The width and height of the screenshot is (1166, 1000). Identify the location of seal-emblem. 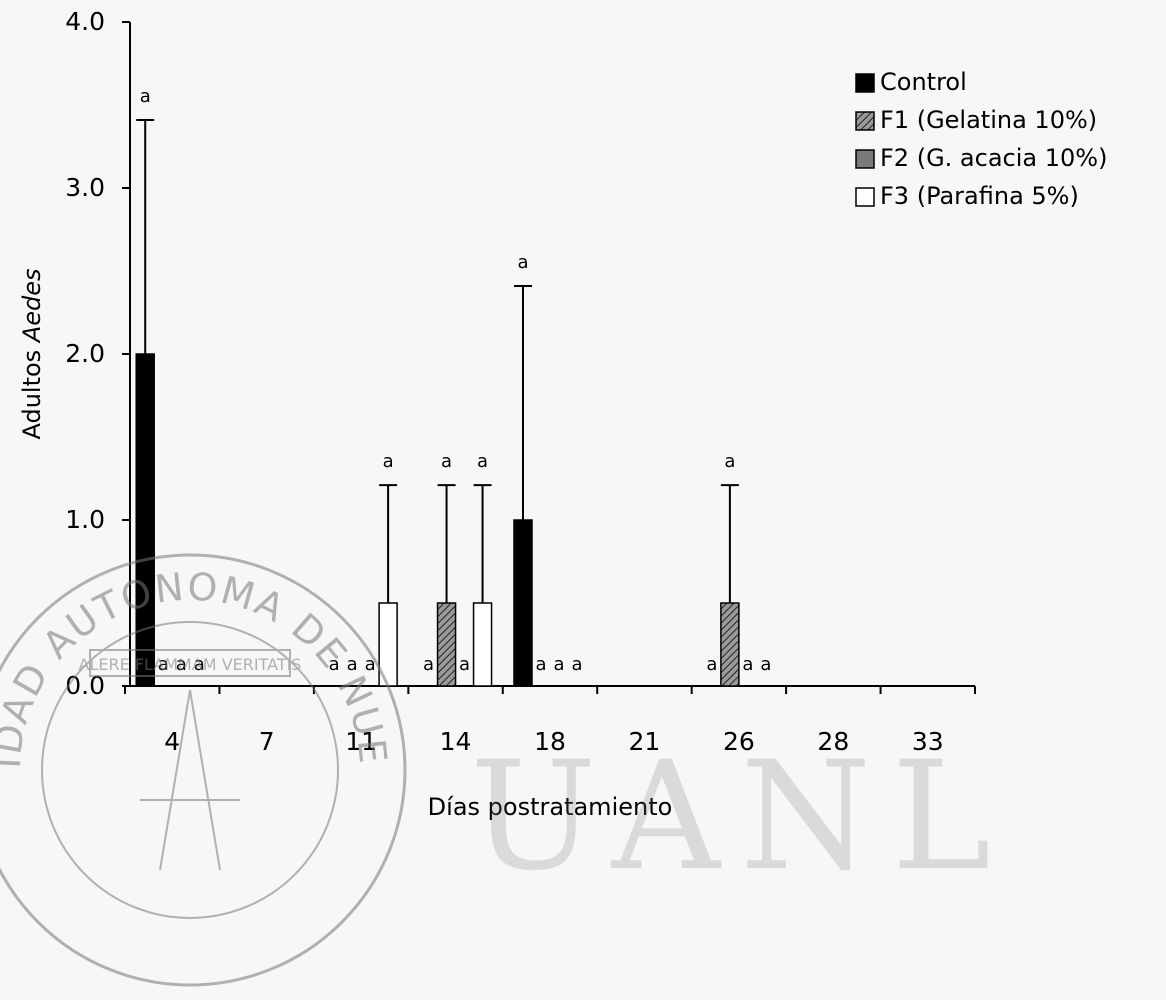
(190, 780).